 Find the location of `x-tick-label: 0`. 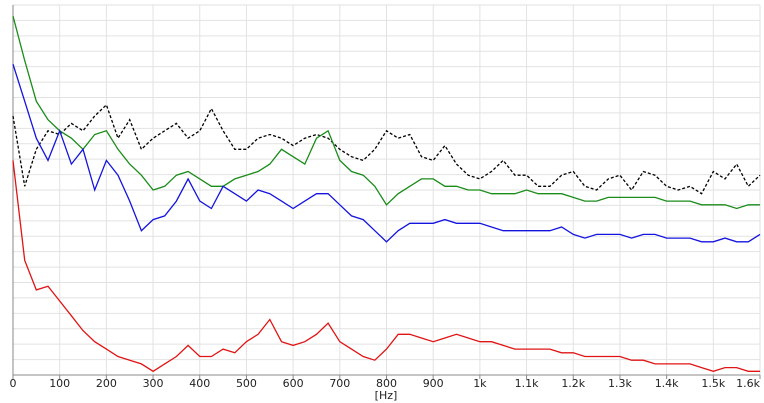

x-tick-label: 0 is located at coordinates (13, 383).